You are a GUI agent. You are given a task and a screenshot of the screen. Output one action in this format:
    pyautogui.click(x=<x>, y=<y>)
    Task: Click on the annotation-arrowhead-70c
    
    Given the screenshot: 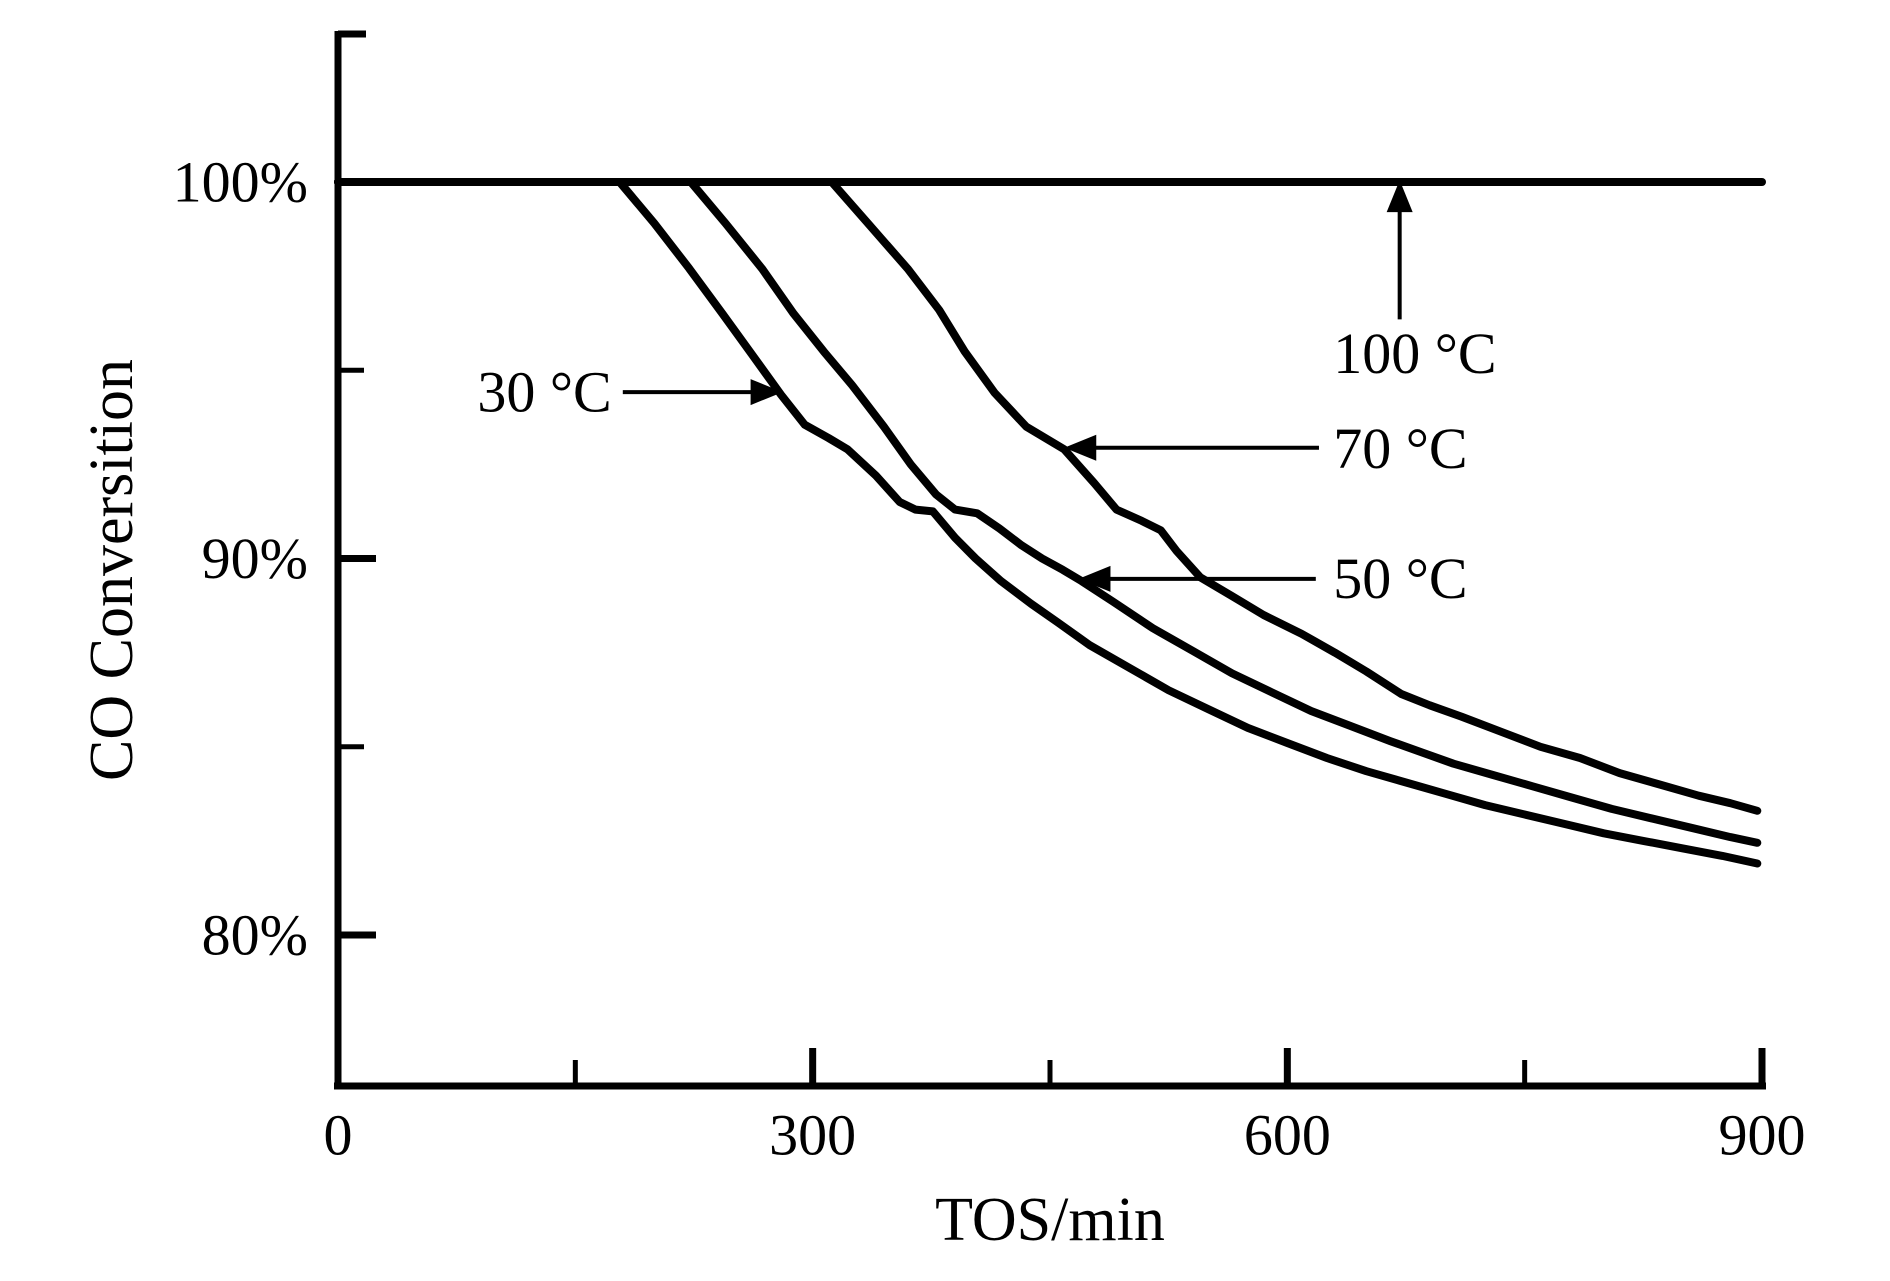 What is the action you would take?
    pyautogui.click(x=1080, y=447)
    